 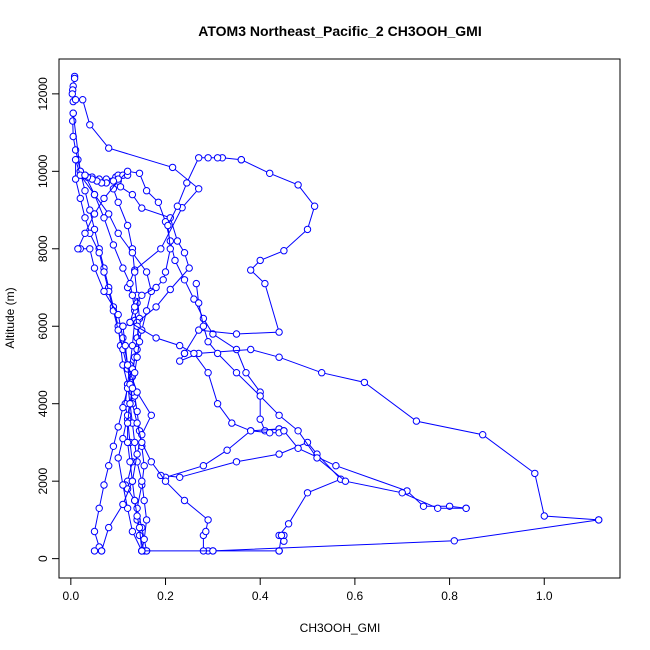 What do you see at coordinates (70, 596) in the screenshot?
I see `x-tick-label: 0.0` at bounding box center [70, 596].